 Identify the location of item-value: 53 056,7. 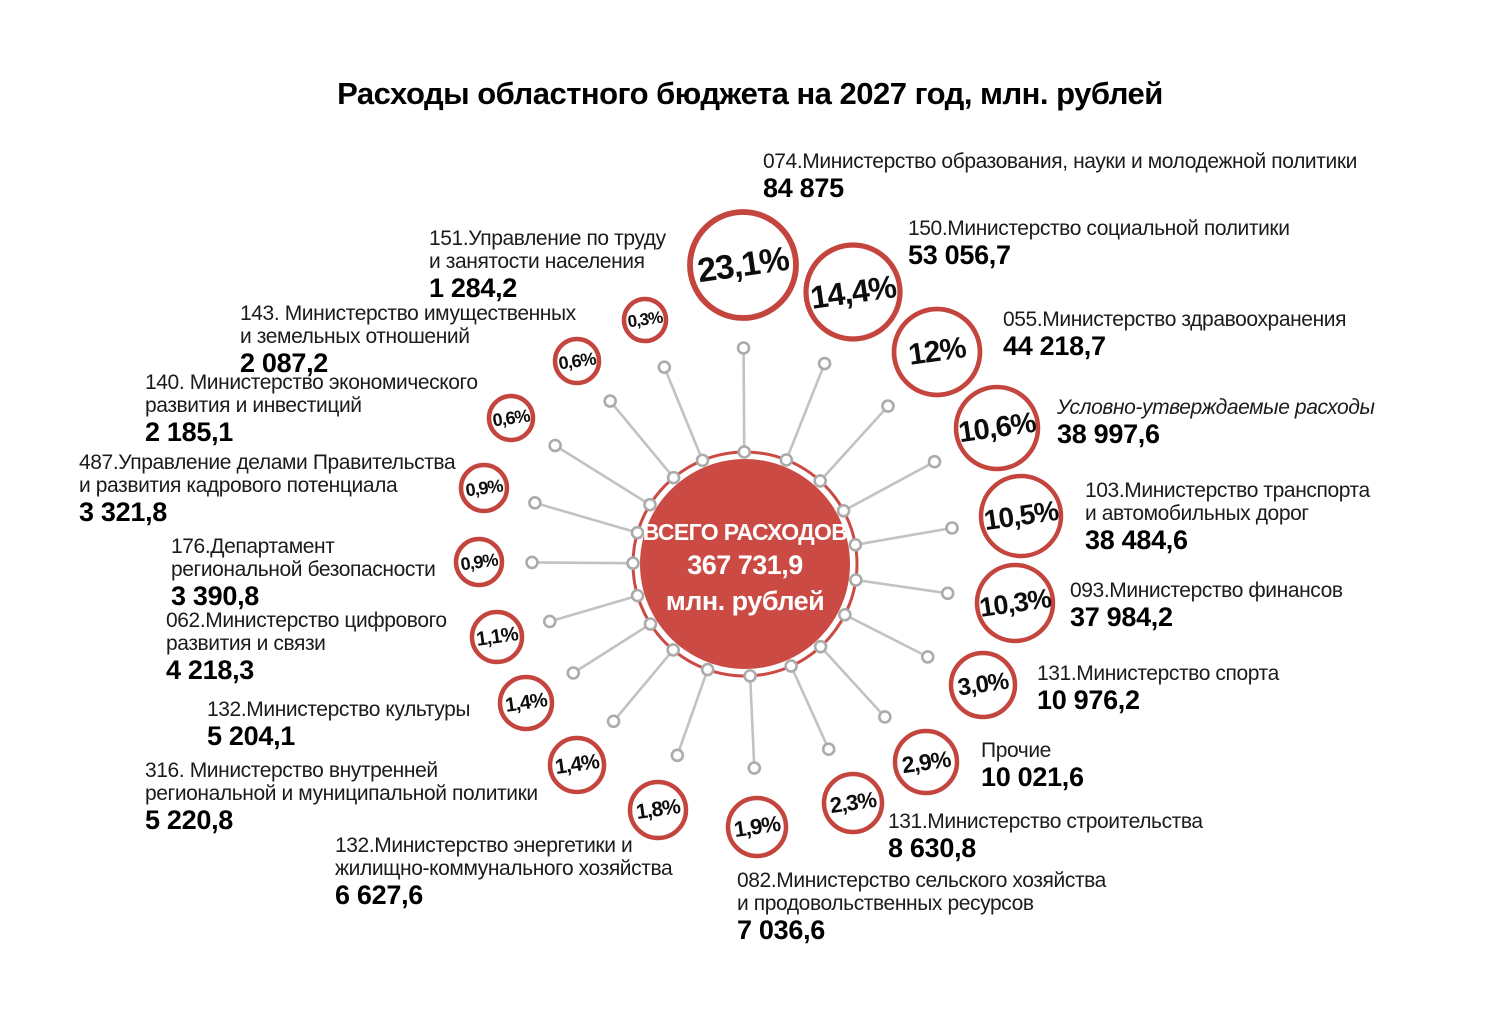
(959, 255).